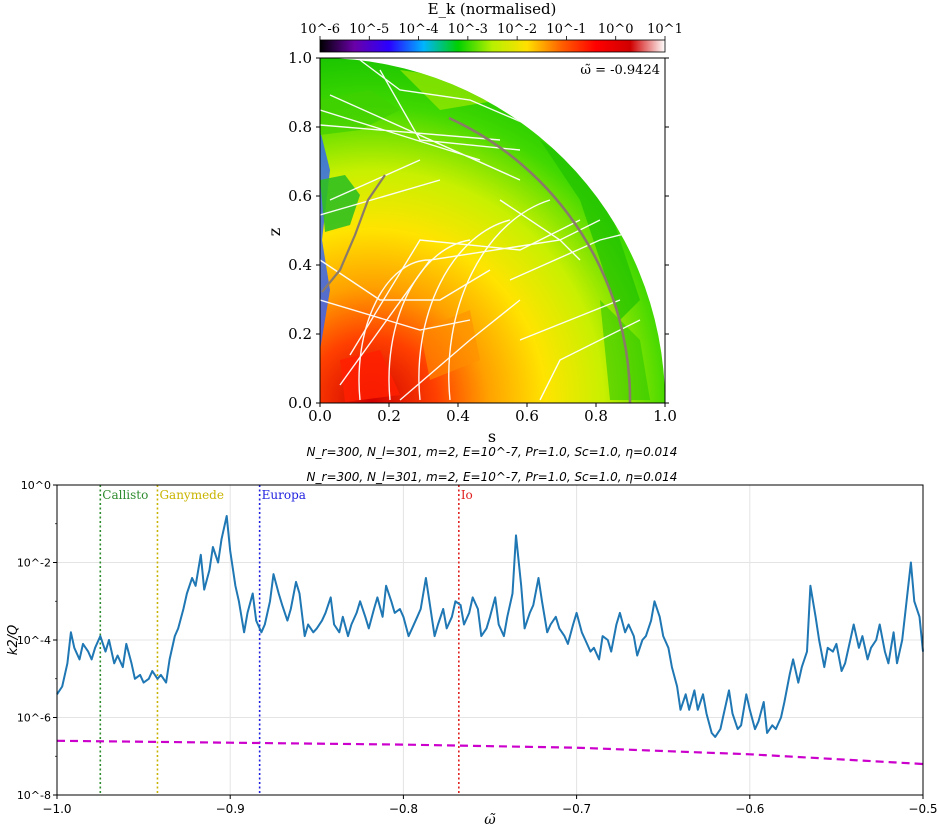  Describe the element at coordinates (566, 29) in the screenshot. I see `colorbar-tick-label: 10^-1` at that location.